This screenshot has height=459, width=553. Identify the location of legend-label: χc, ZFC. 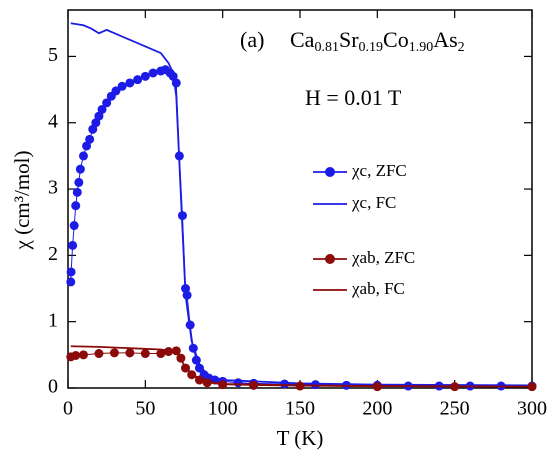
(379, 170).